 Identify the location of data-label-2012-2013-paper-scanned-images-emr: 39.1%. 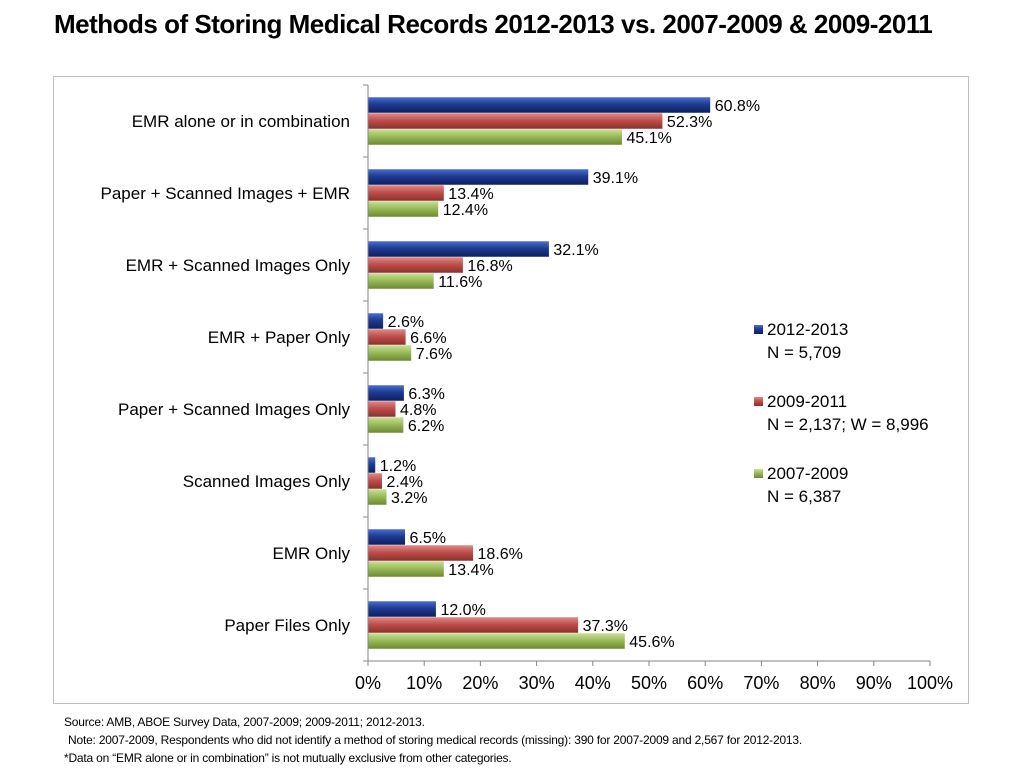
(615, 178).